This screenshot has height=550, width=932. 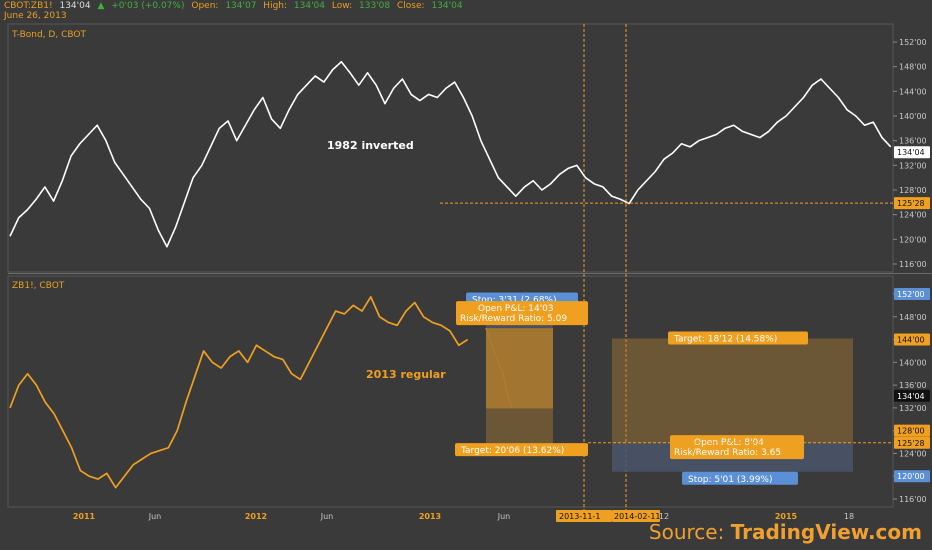 I want to click on up-arrow-icon: ▲, so click(x=101, y=6).